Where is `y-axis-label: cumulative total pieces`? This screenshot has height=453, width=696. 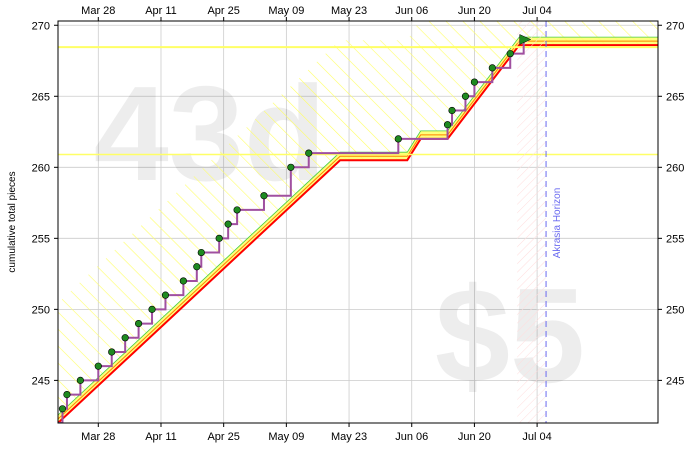 y-axis-label: cumulative total pieces is located at coordinates (12, 221).